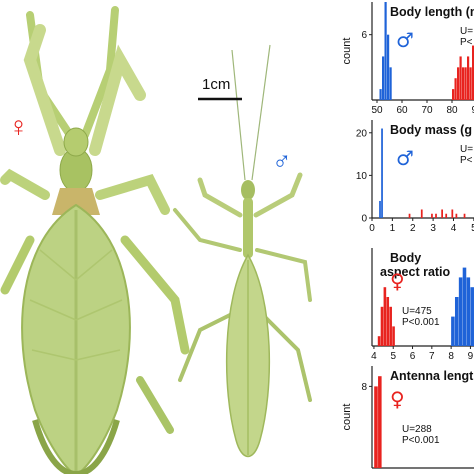 This screenshot has width=474, height=474. I want to click on panel-4-title: Antenna length, so click(432, 376).